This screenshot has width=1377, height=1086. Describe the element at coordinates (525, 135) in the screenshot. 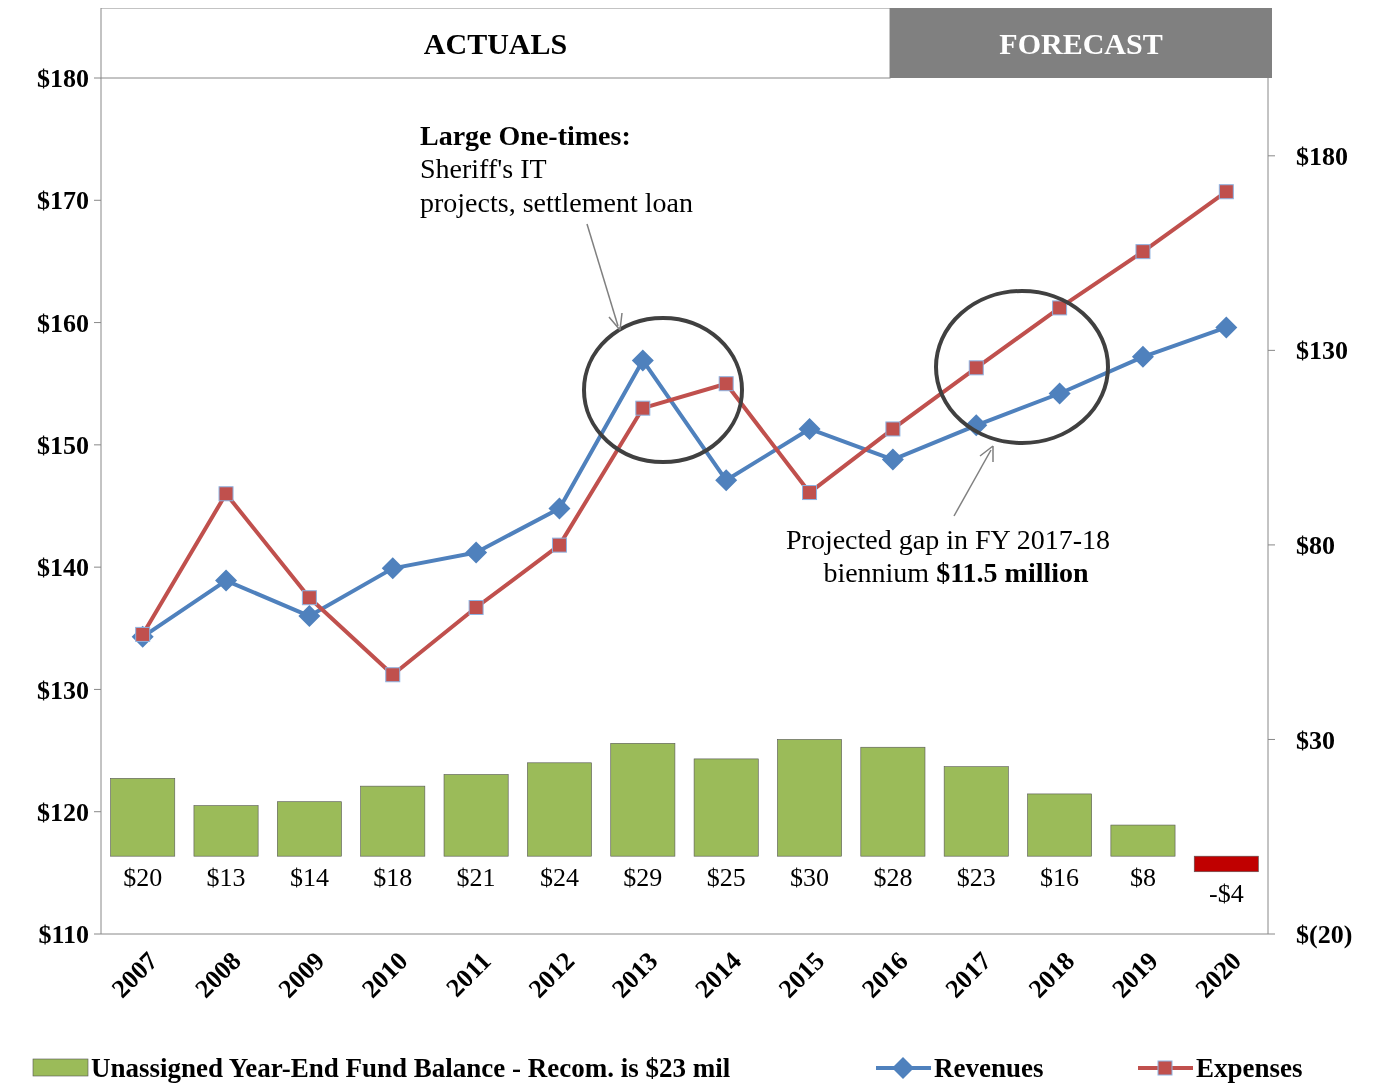

I see `annotation: Large One-times:` at that location.